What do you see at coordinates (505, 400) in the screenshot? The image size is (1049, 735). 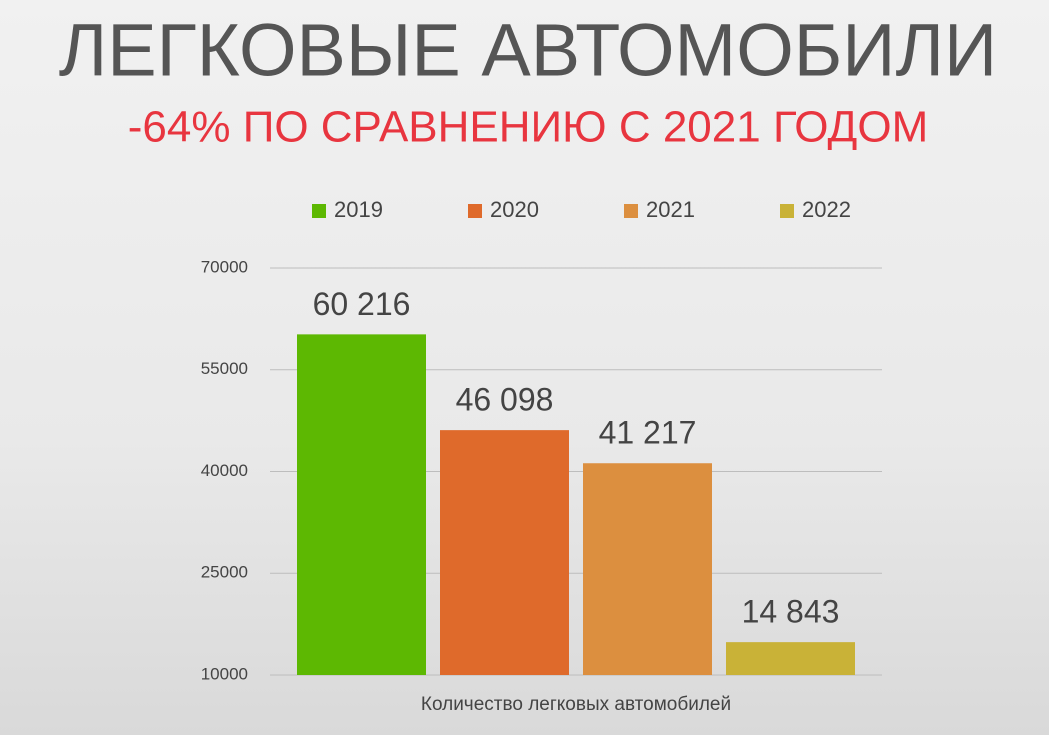 I see `value-label: 46 098` at bounding box center [505, 400].